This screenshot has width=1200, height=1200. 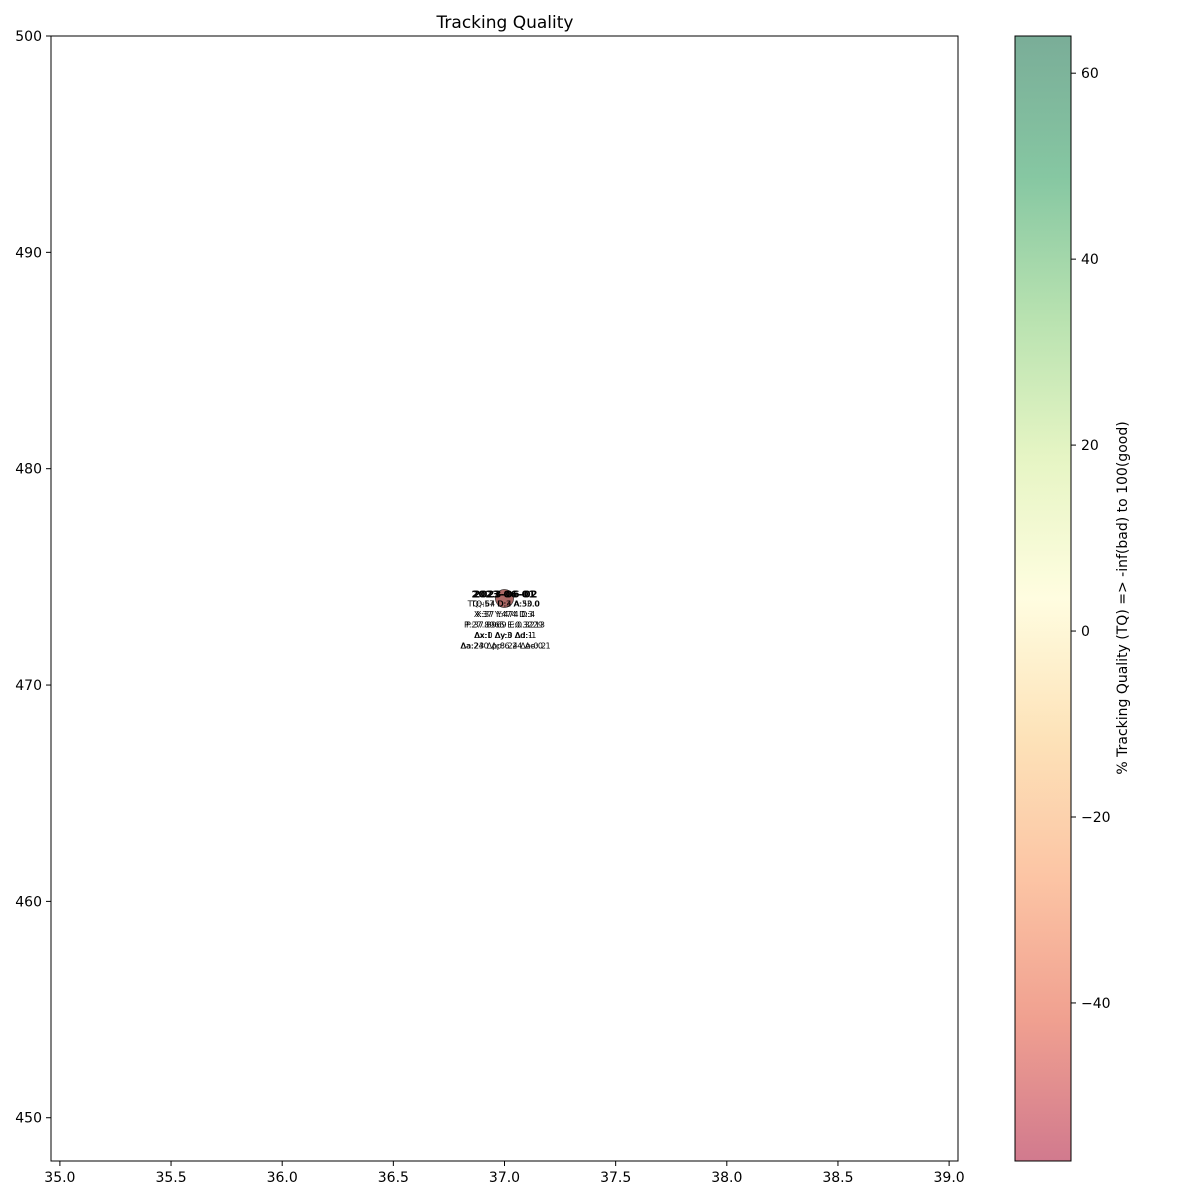 I want to click on y-tick-label: 490, so click(x=28, y=253).